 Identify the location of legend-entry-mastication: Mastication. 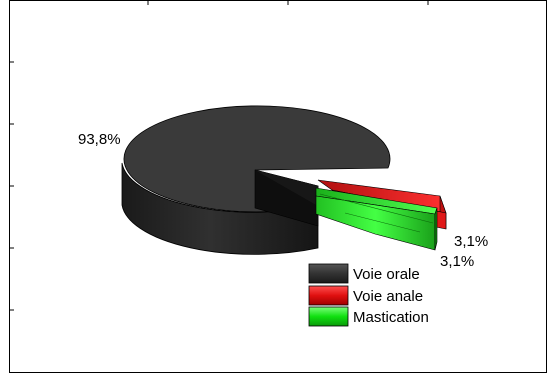
(368, 316).